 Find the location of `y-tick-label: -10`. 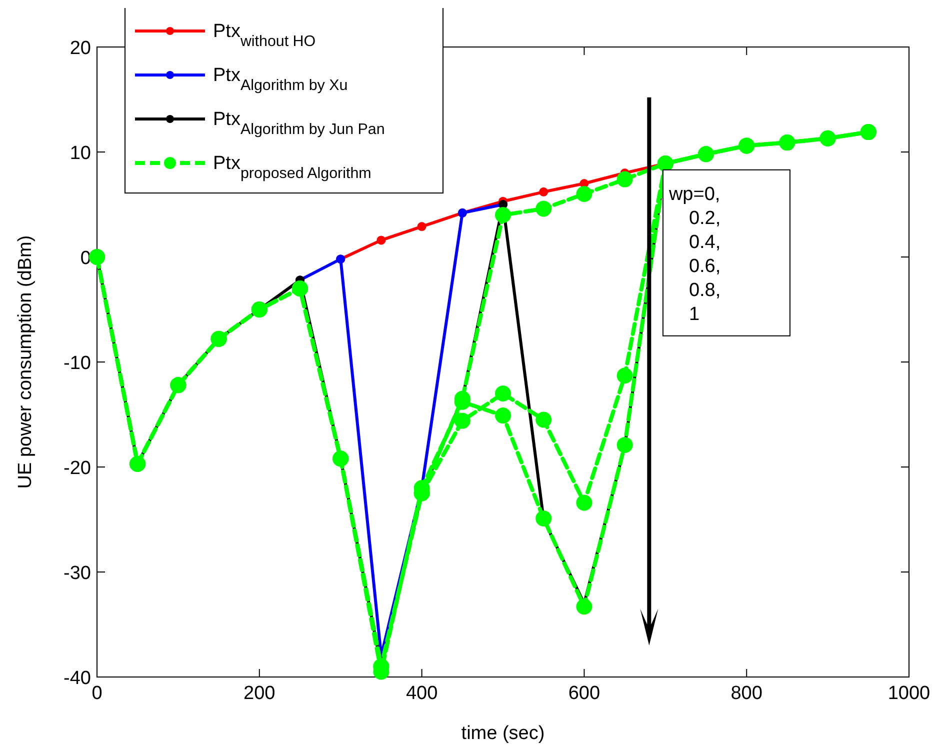

y-tick-label: -10 is located at coordinates (77, 363).